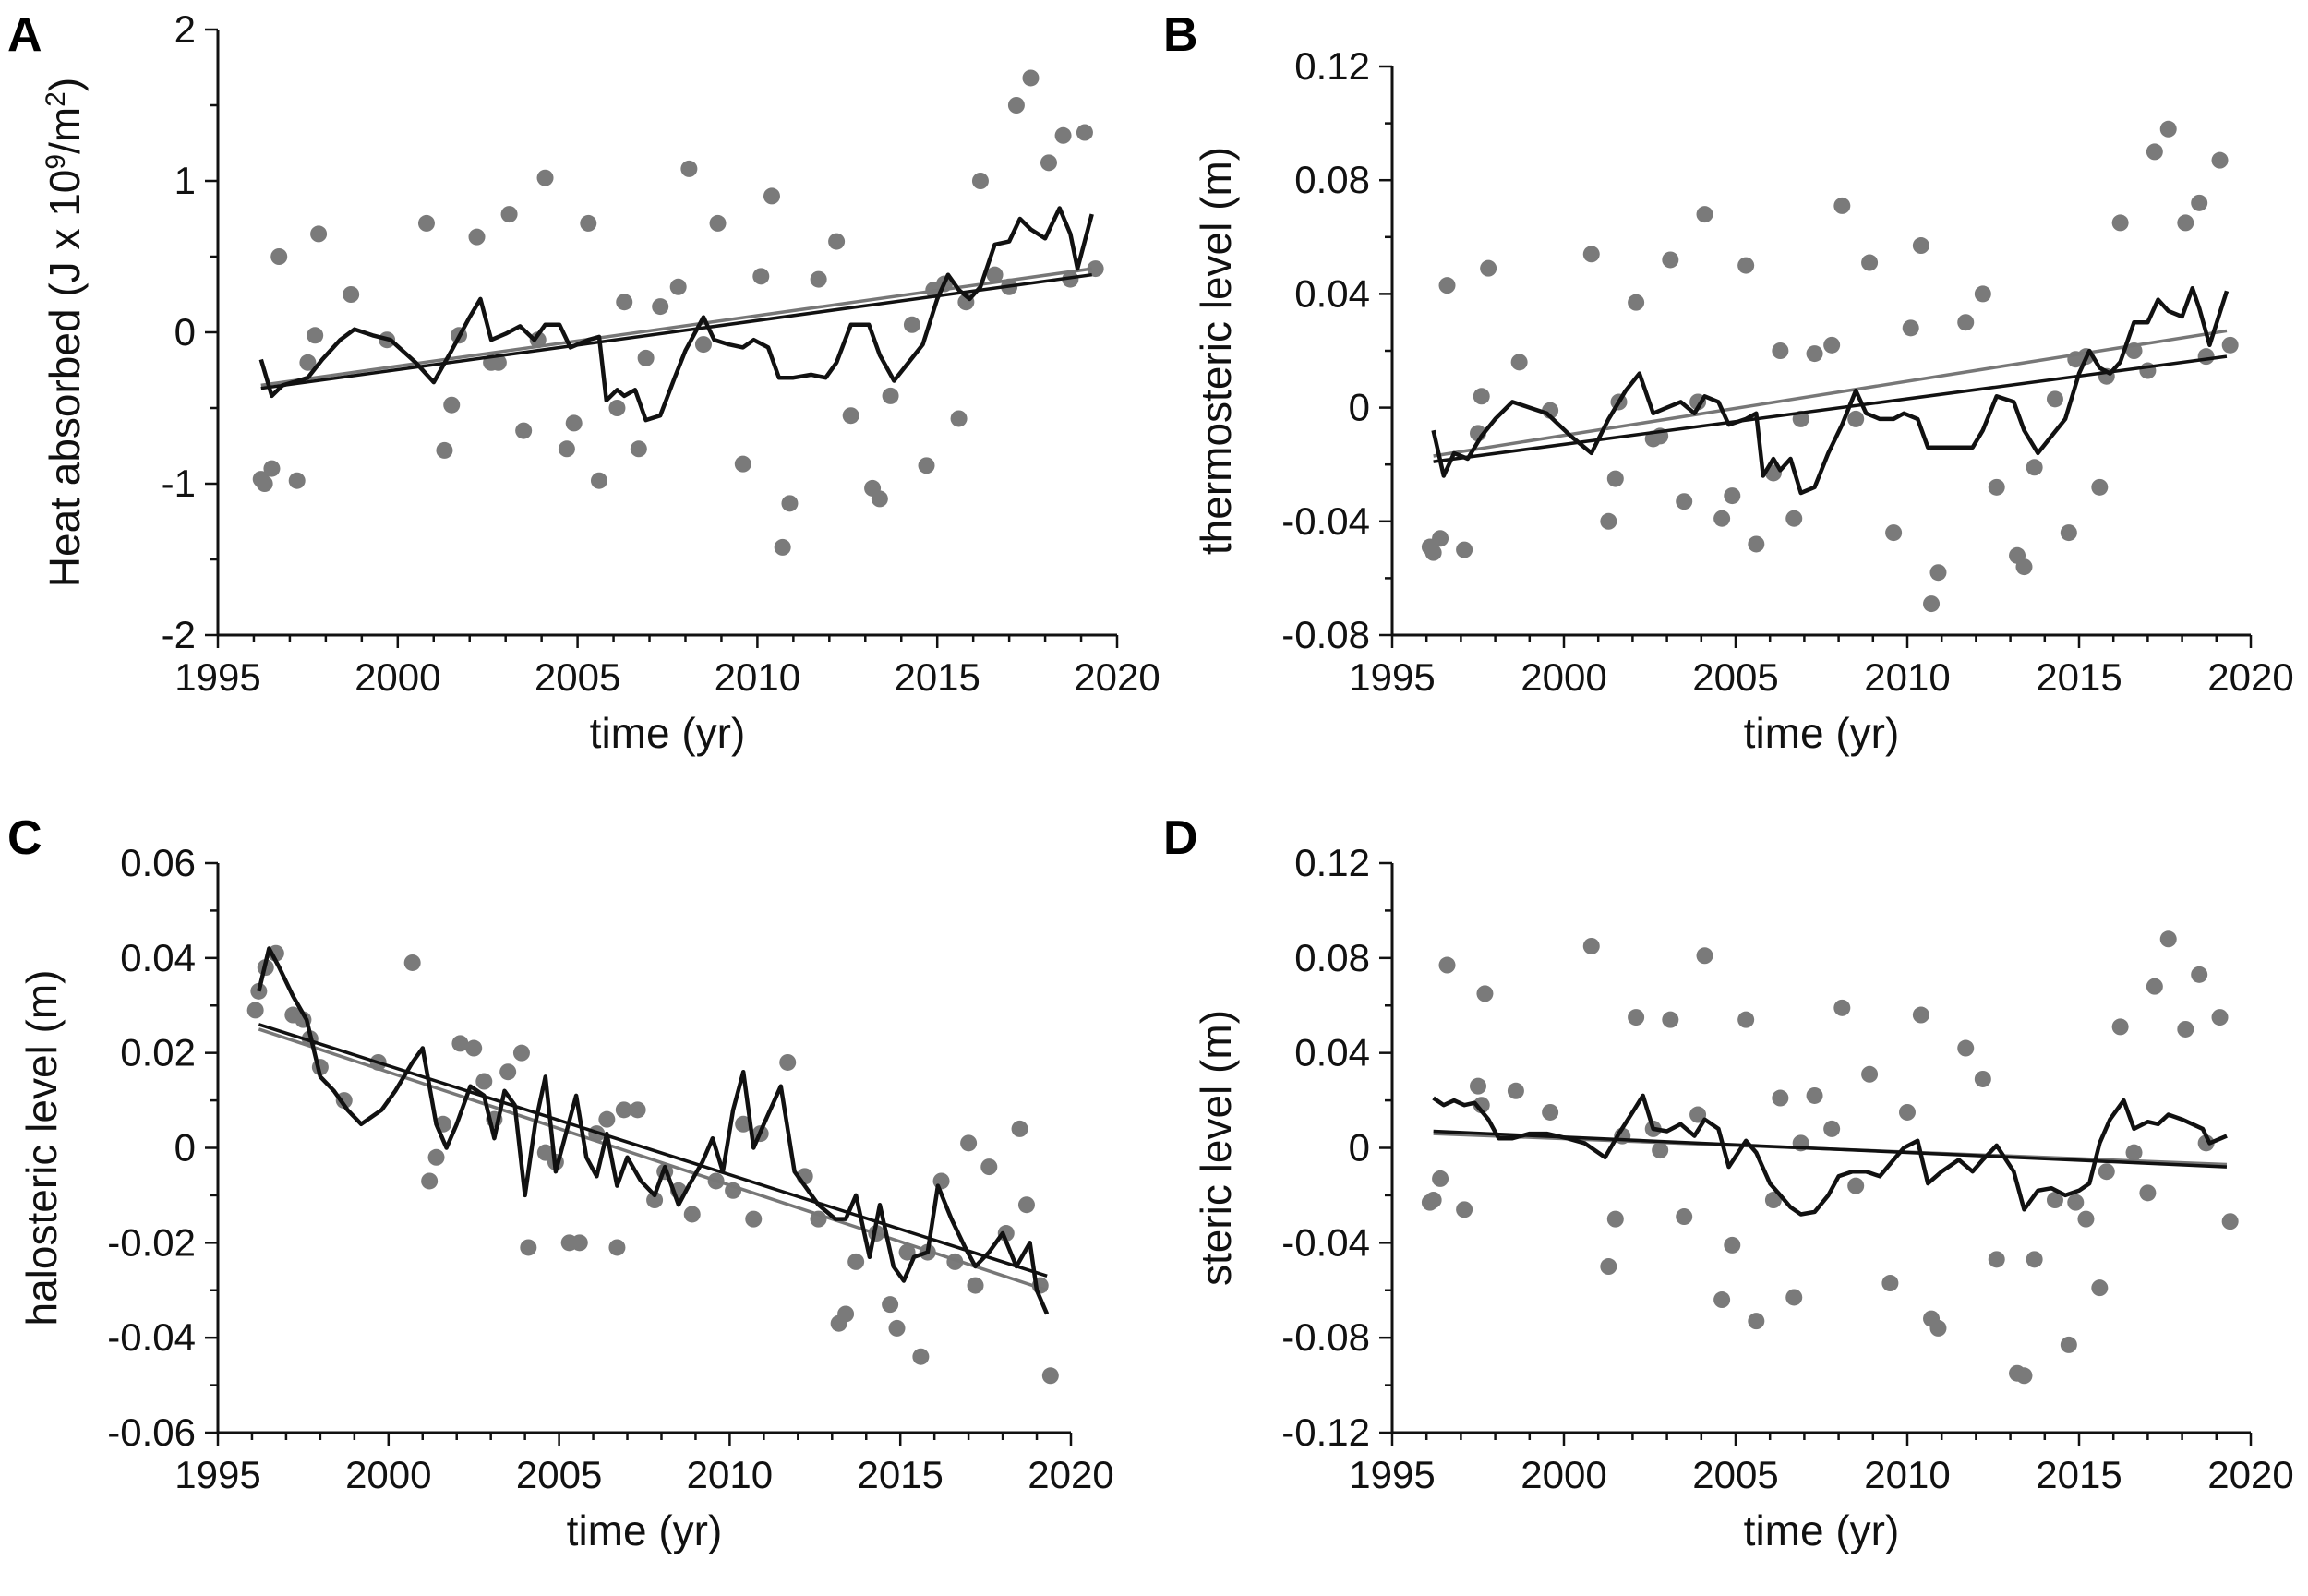 This screenshot has width=2308, height=1596. Describe the element at coordinates (937, 677) in the screenshot. I see `x-tick-label: 2015` at that location.